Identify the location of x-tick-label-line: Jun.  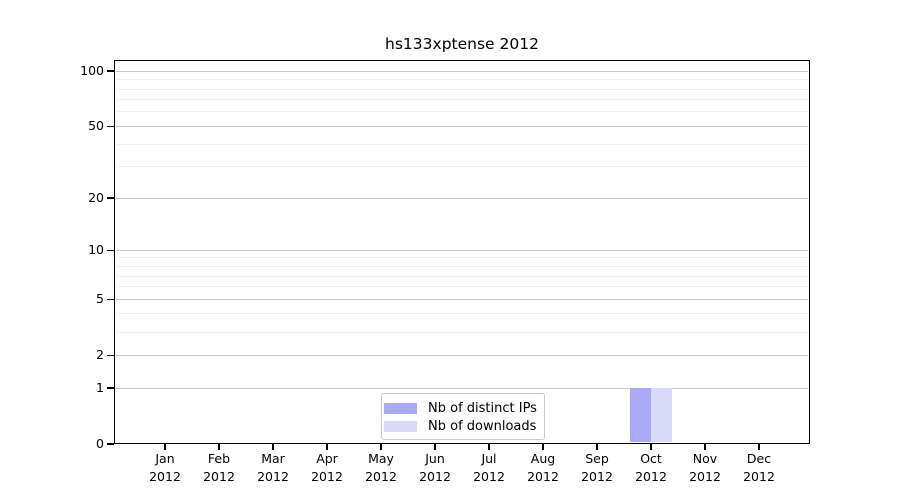
(435, 458).